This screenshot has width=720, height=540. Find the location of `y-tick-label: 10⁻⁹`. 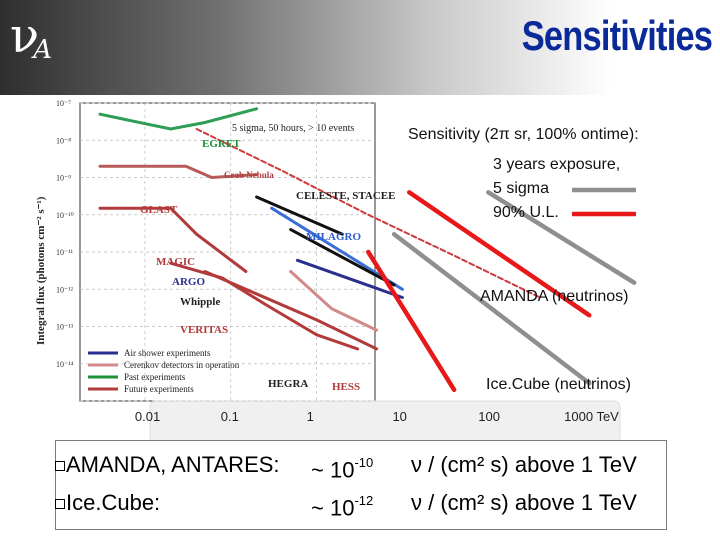

y-tick-label: 10⁻⁹ is located at coordinates (63, 178).